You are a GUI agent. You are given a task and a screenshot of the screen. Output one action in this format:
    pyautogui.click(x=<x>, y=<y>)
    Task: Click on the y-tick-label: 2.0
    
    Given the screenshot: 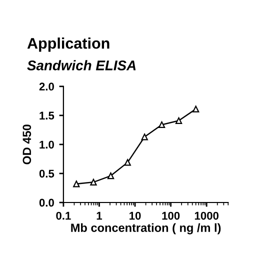 What is the action you would take?
    pyautogui.click(x=46, y=86)
    